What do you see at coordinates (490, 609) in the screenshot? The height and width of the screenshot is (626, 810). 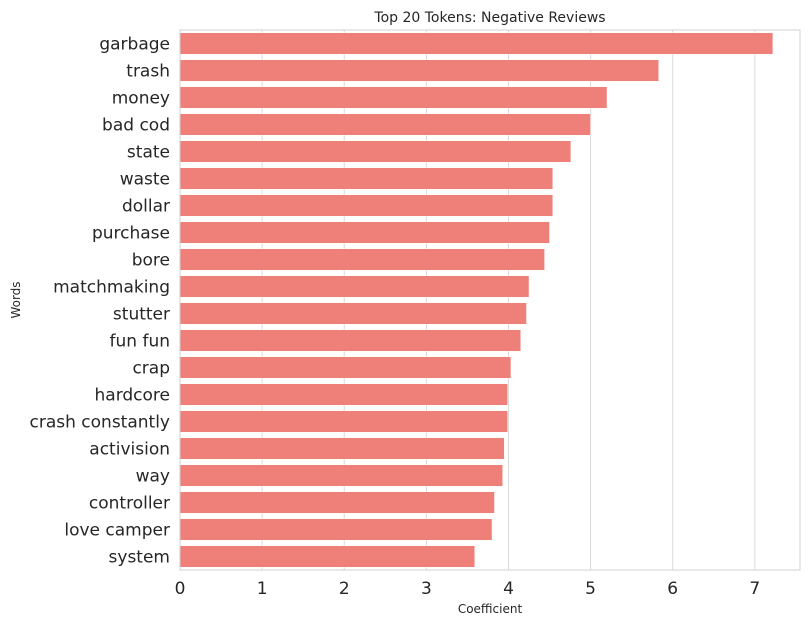 I see `x-axis-label: Coefficient` at bounding box center [490, 609].